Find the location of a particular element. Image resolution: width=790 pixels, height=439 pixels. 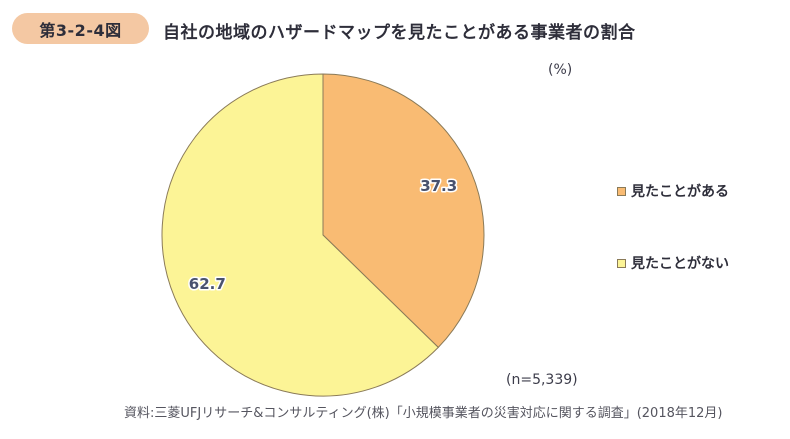

figure-title: 自社の地域のハザードマップを見たことがある事業者の割合 is located at coordinates (399, 33).